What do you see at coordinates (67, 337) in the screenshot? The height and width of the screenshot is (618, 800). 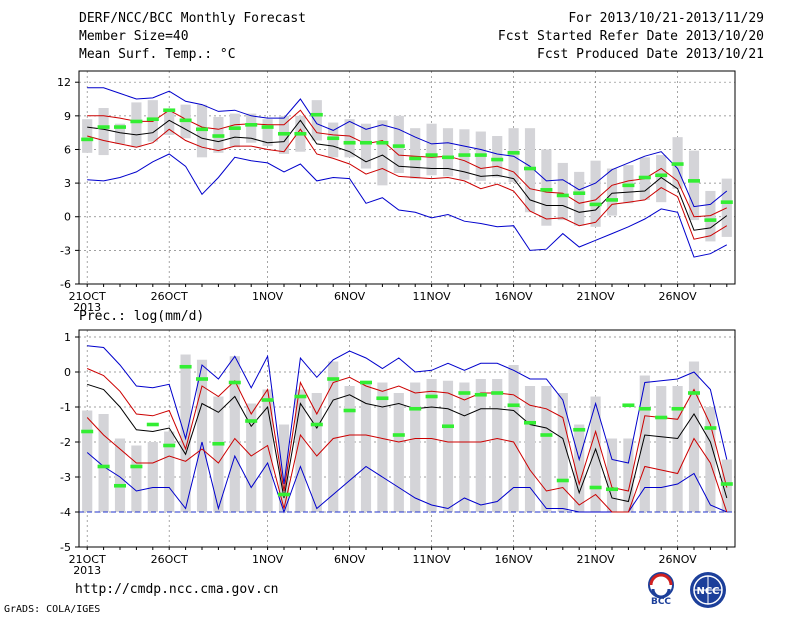 I see `y-tick-label: 1` at bounding box center [67, 337].